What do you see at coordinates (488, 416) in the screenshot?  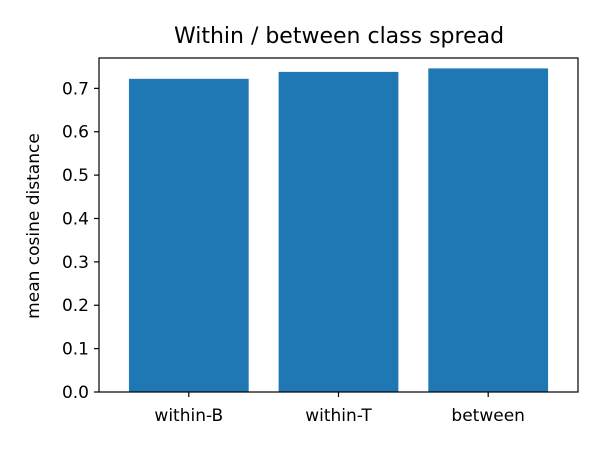 I see `x-tick-label: between` at bounding box center [488, 416].